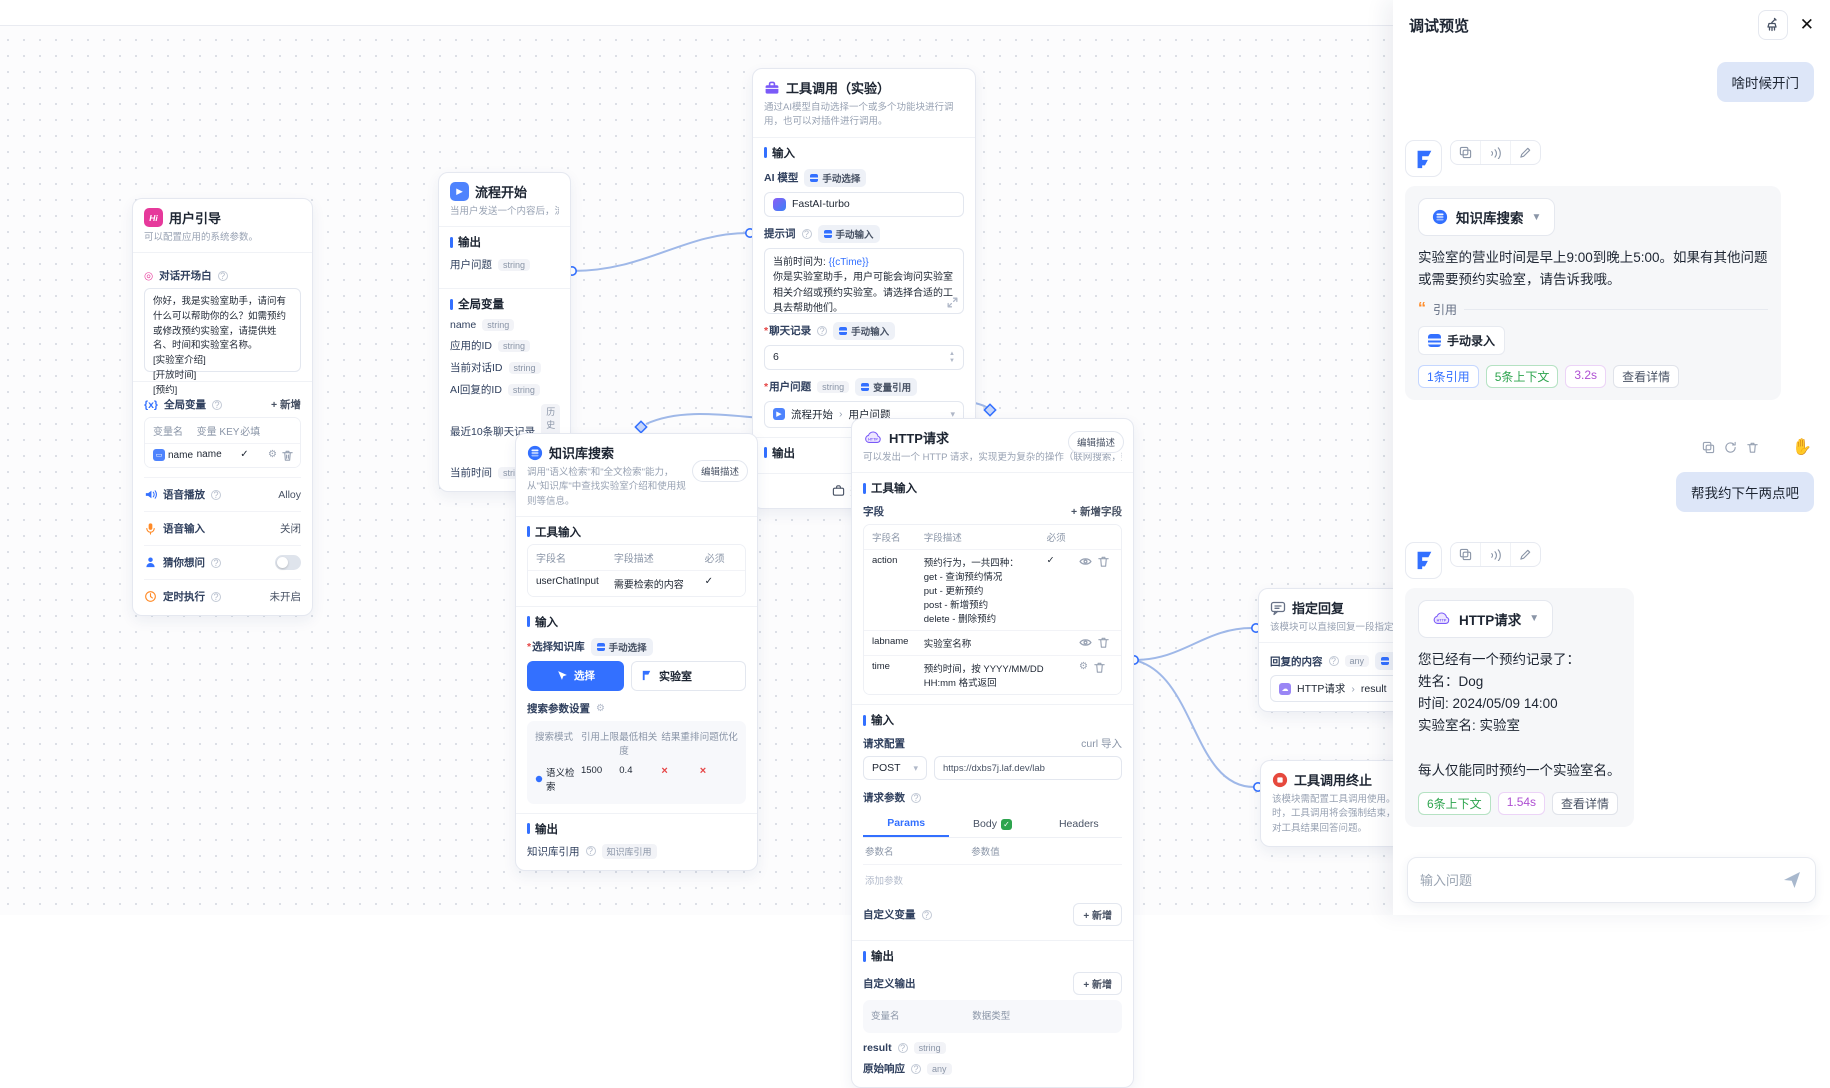  Describe the element at coordinates (886, 387) in the screenshot. I see `variable-ref-chip: 变量引用` at that location.